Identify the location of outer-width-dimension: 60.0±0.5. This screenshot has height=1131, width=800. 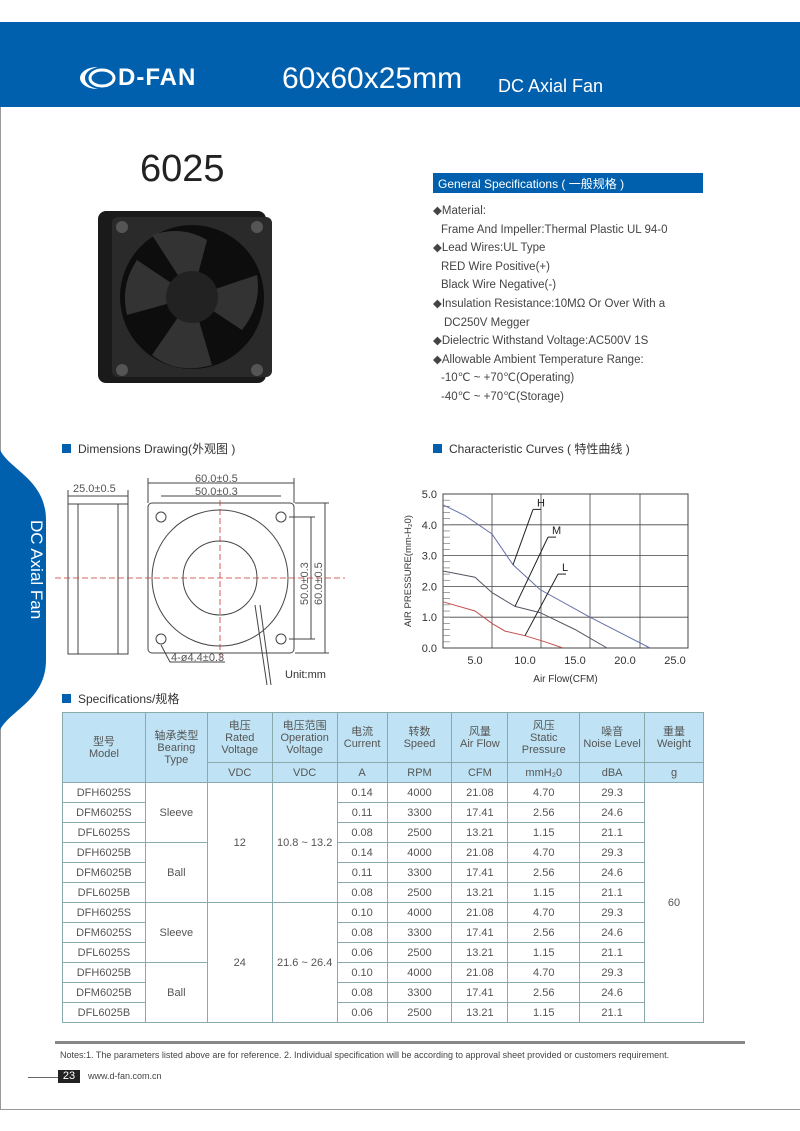
(216, 479).